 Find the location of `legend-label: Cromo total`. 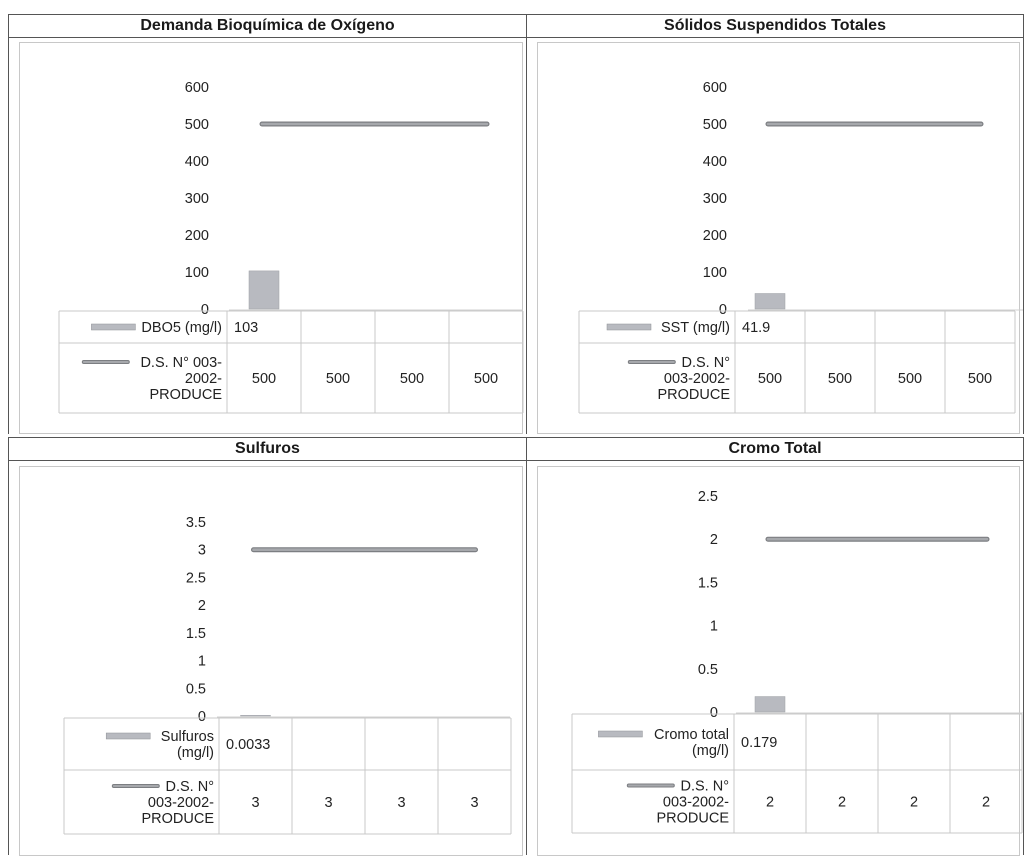

legend-label: Cromo total is located at coordinates (691, 735).